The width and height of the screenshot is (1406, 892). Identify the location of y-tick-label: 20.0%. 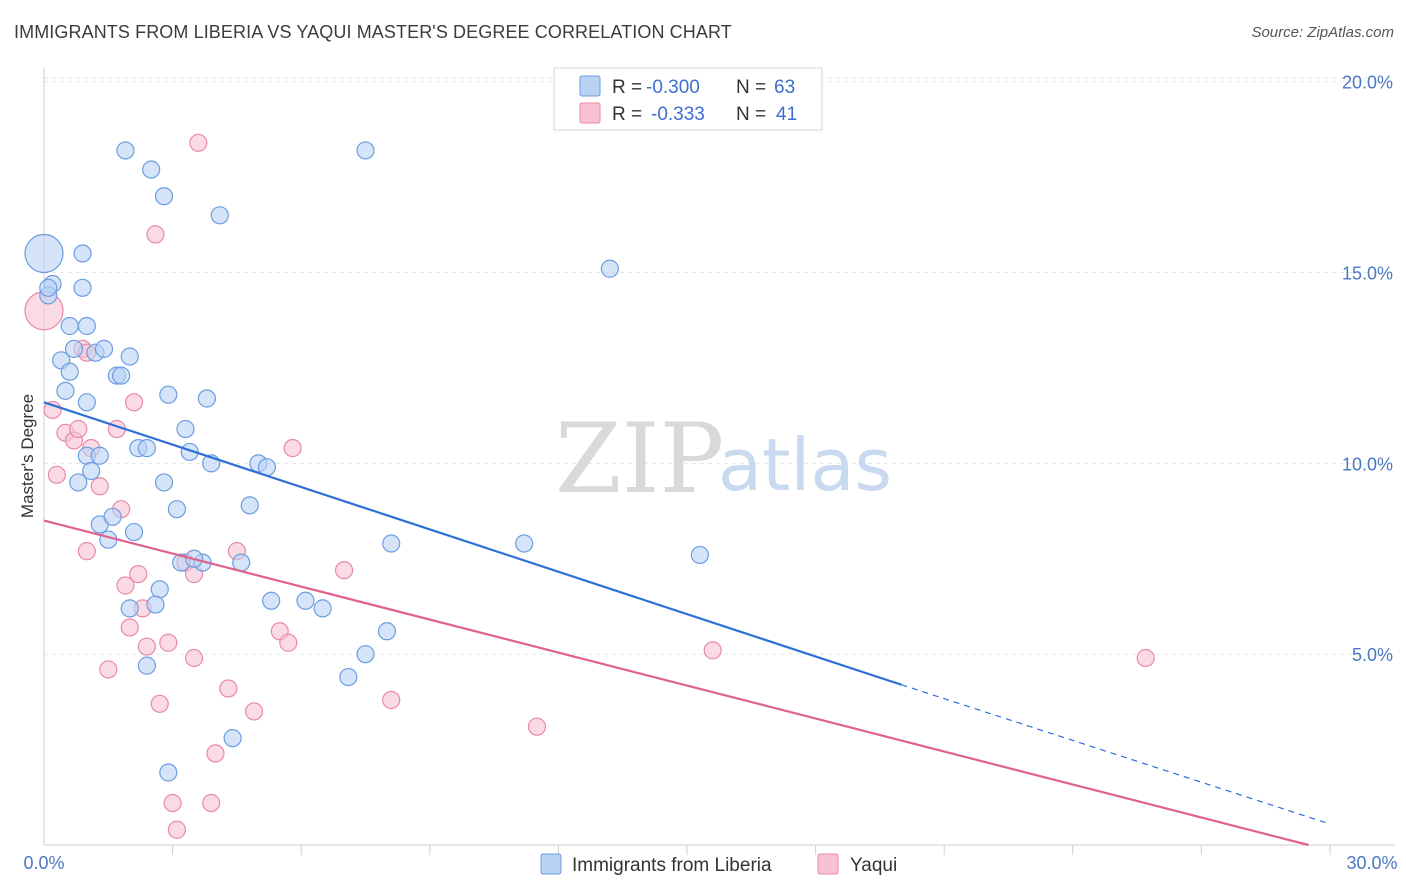
(1367, 83).